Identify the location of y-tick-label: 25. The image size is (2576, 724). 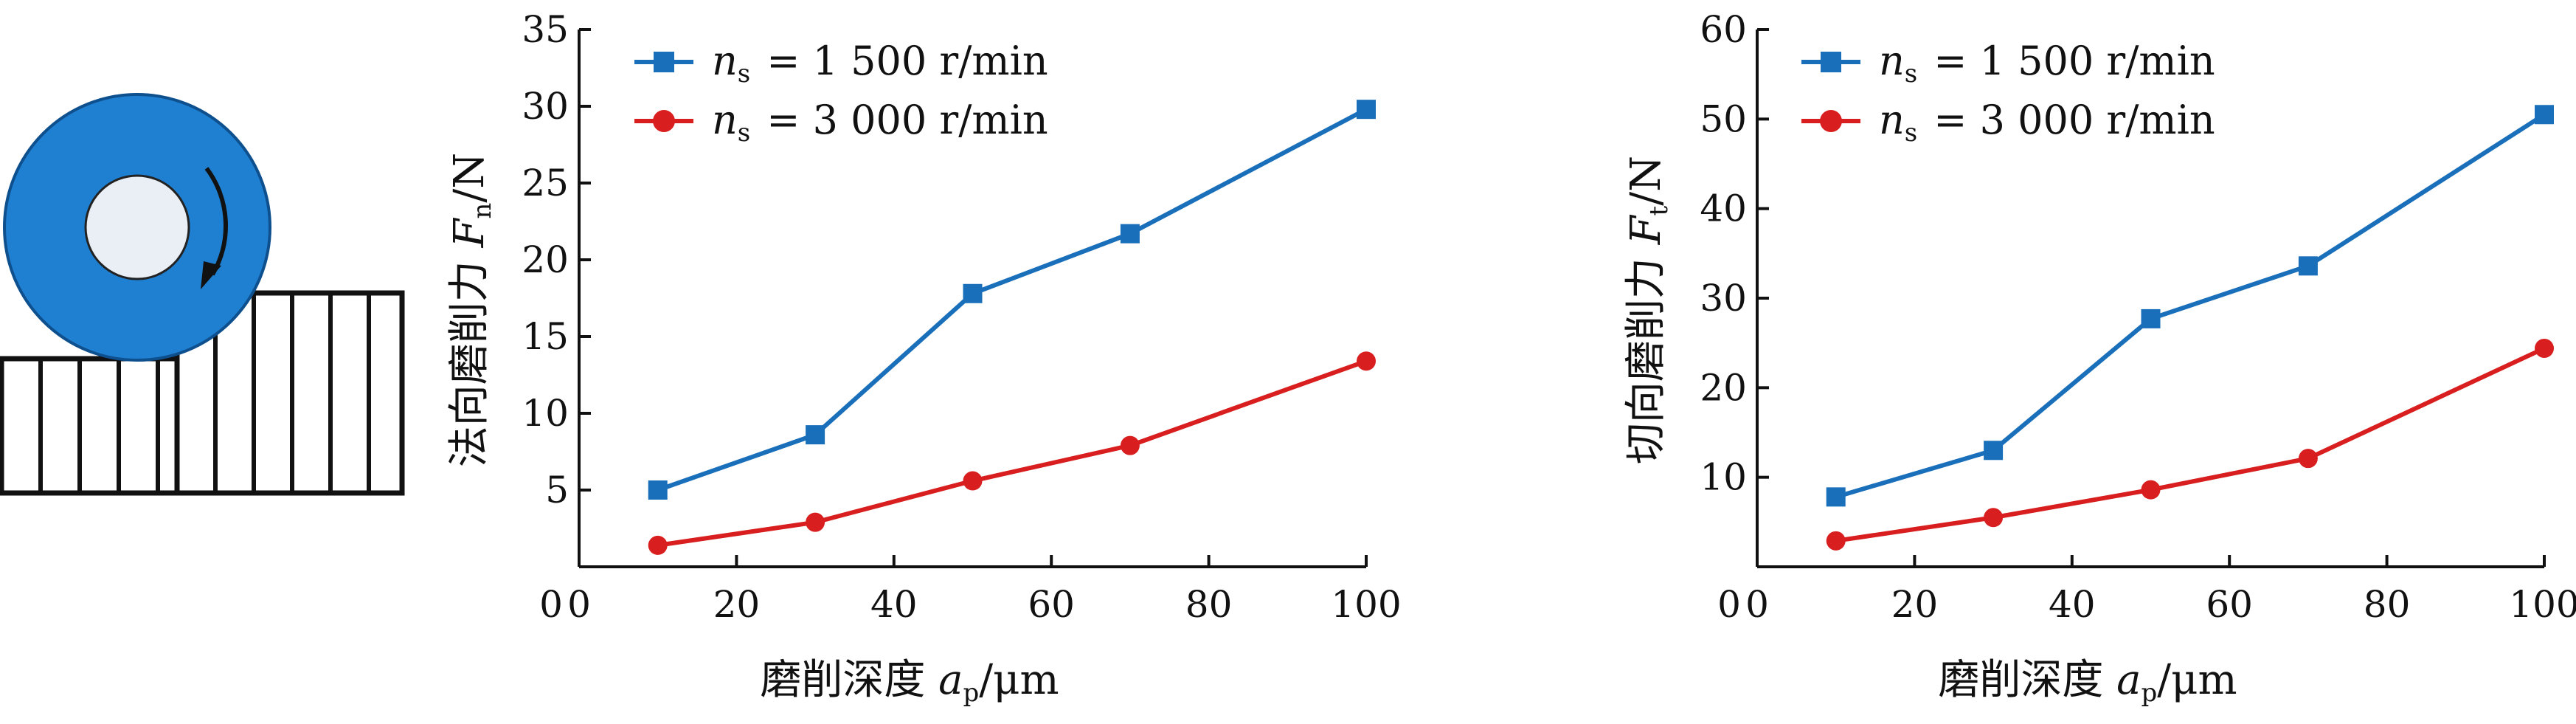
(545, 183).